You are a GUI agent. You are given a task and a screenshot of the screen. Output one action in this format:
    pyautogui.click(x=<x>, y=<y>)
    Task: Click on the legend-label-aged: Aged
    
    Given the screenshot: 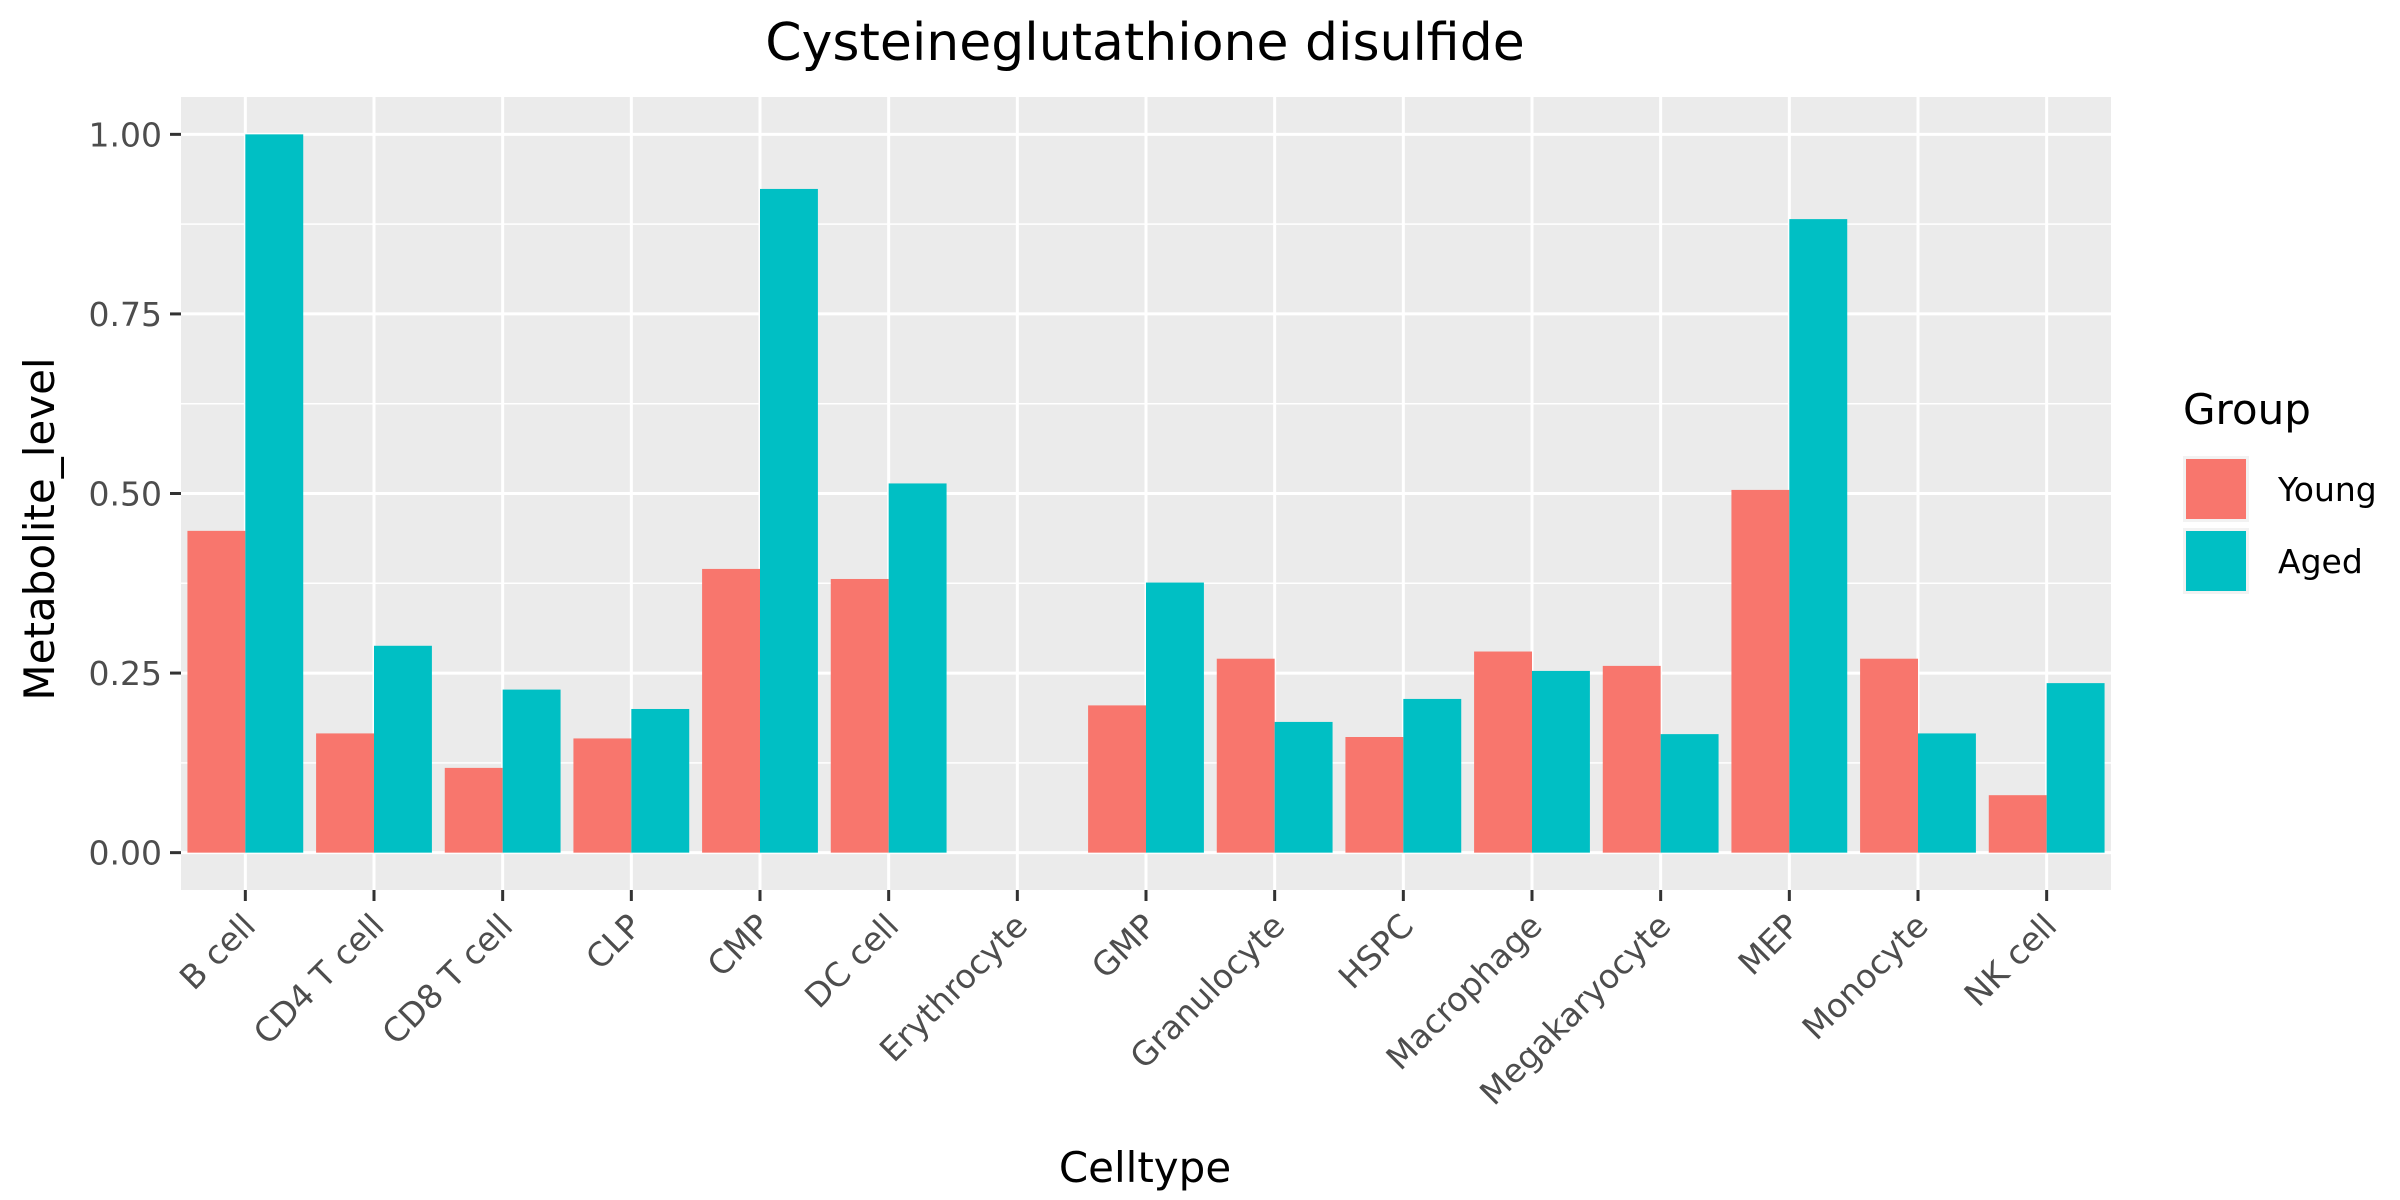 What is the action you would take?
    pyautogui.click(x=2320, y=561)
    